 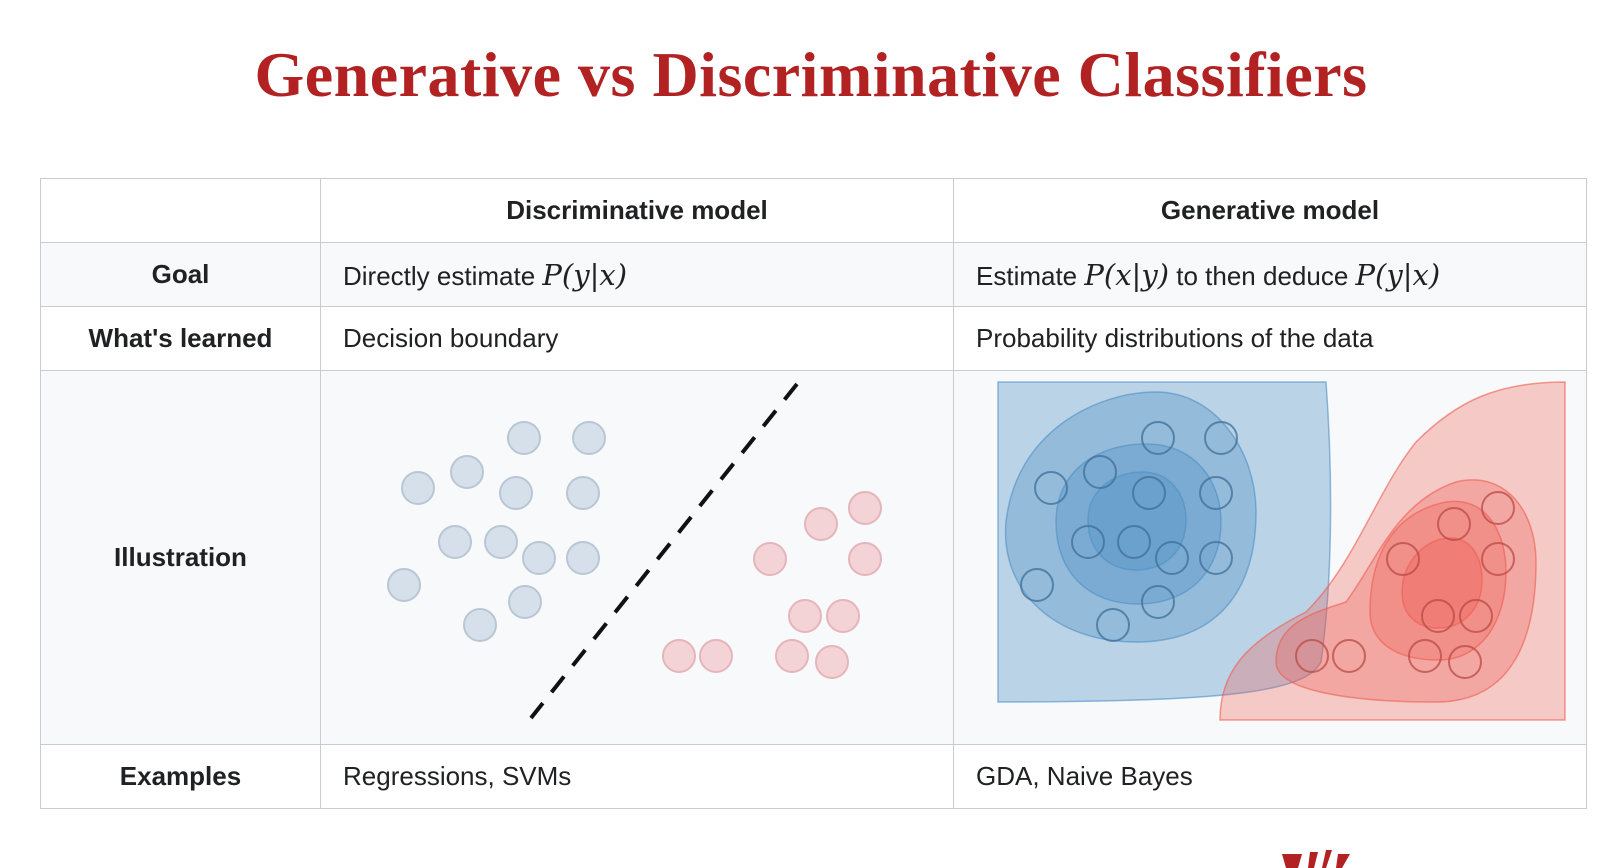 I want to click on blue-class-density-region, so click(x=1164, y=541).